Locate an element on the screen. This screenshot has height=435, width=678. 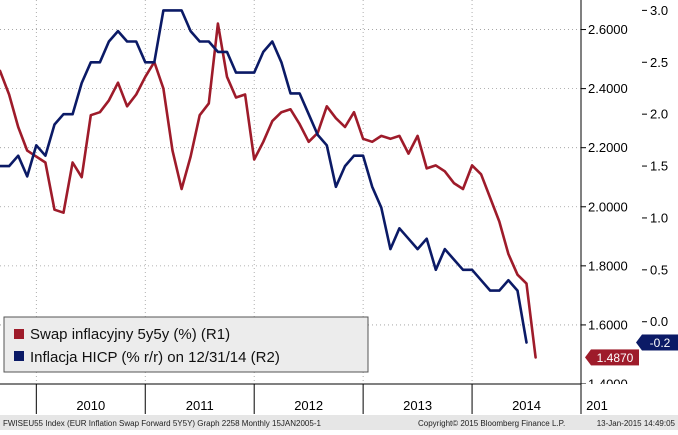
r1-tick-label: 1.8000 is located at coordinates (608, 265).